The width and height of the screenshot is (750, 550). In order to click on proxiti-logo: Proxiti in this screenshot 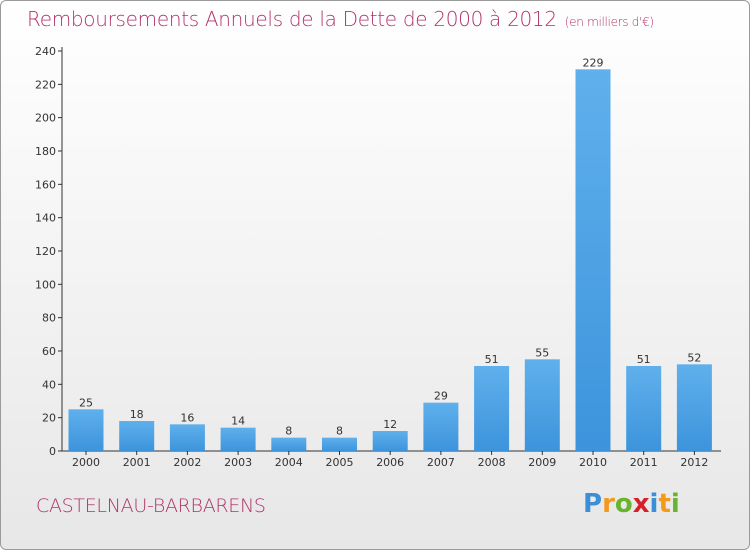, I will do `click(631, 504)`.